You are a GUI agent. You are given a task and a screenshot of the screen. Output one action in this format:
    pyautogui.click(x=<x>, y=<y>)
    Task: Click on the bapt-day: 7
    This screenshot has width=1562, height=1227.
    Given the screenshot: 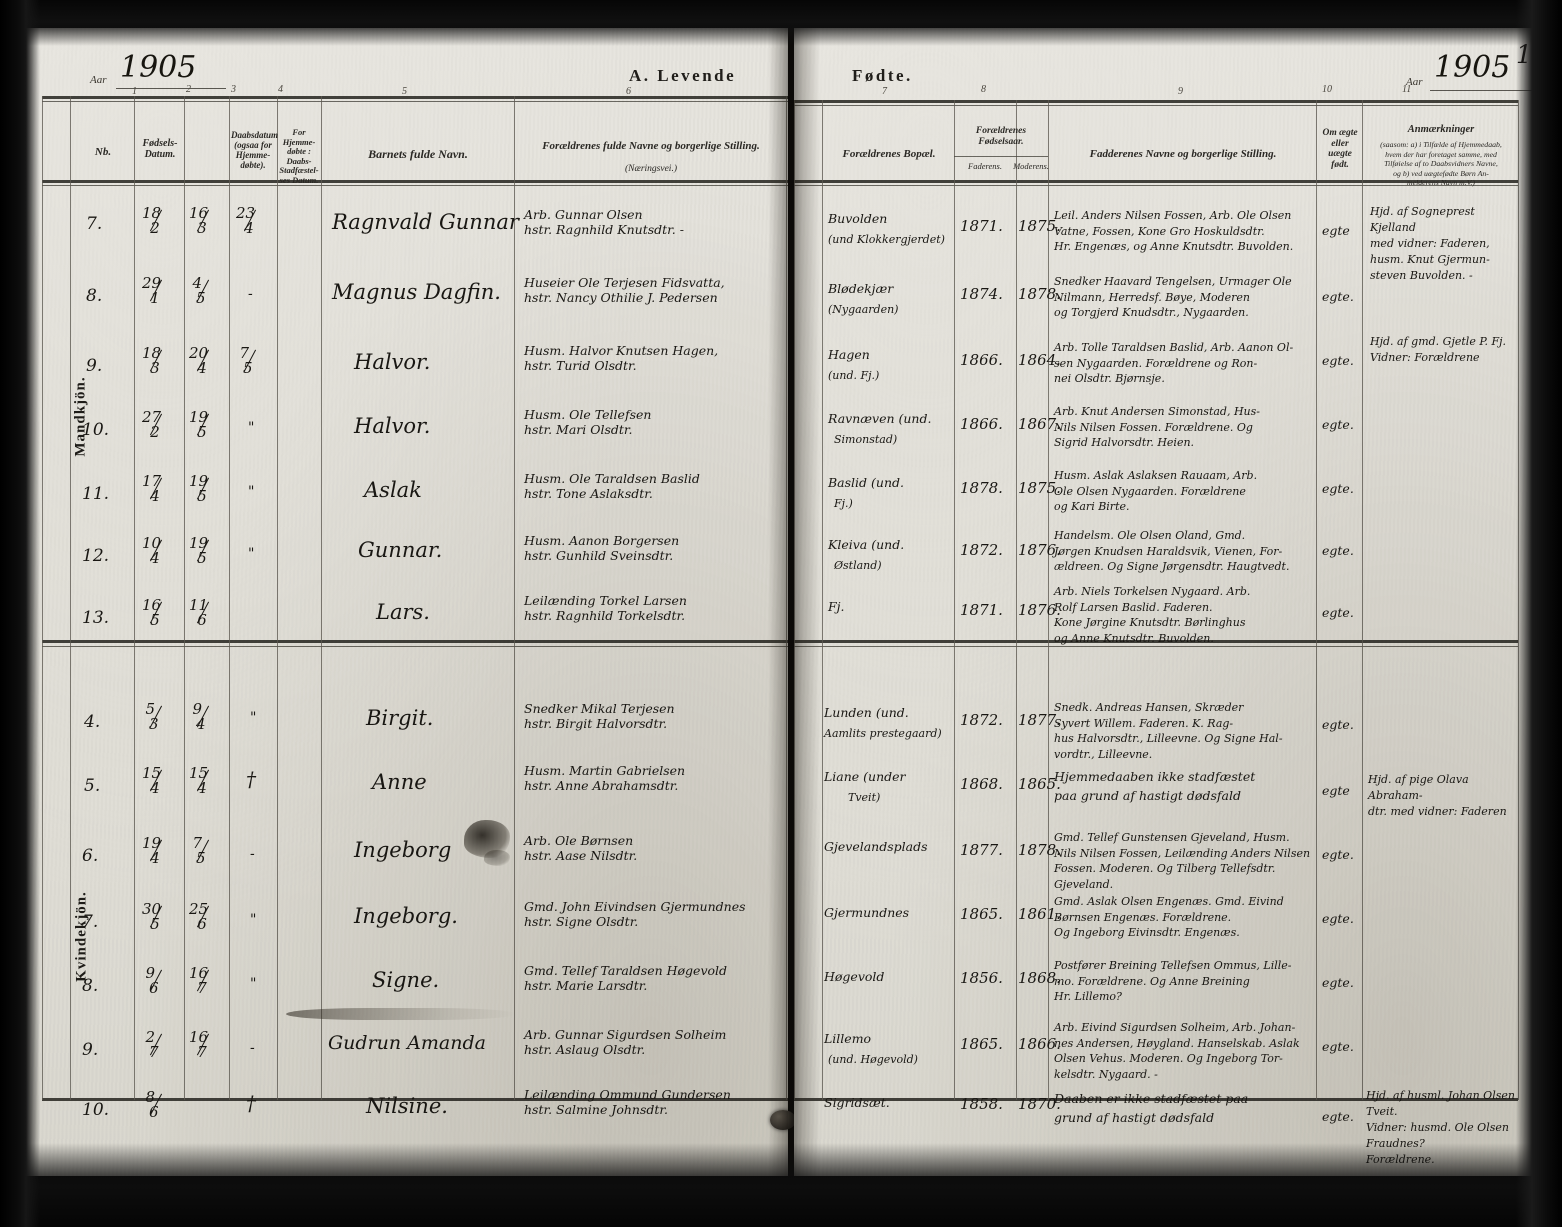 What is the action you would take?
    pyautogui.click(x=197, y=843)
    